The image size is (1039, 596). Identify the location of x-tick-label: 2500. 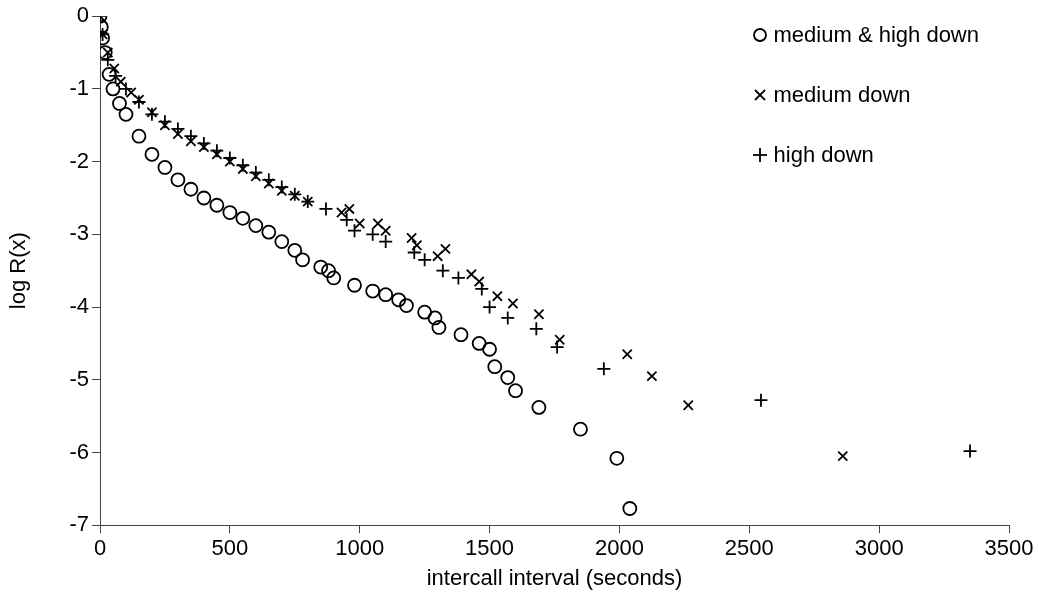
(749, 548).